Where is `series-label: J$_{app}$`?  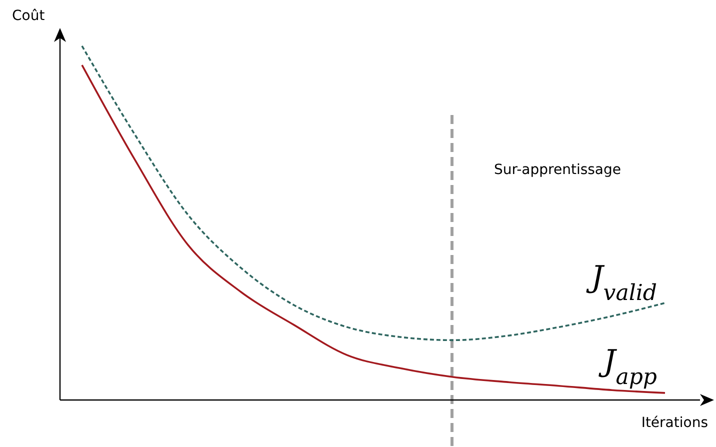 series-label: J$_{app}$ is located at coordinates (627, 367).